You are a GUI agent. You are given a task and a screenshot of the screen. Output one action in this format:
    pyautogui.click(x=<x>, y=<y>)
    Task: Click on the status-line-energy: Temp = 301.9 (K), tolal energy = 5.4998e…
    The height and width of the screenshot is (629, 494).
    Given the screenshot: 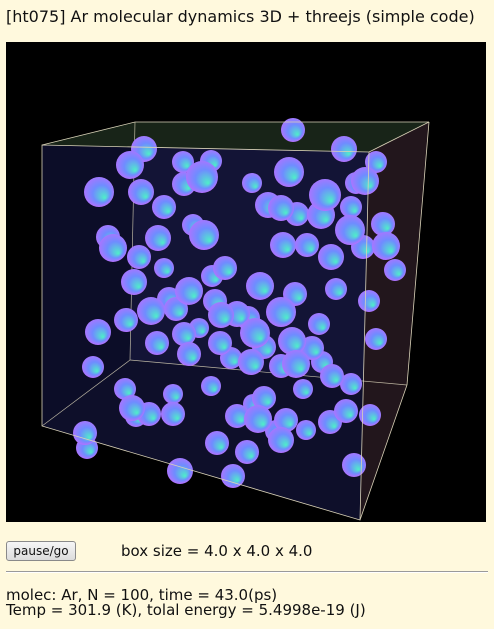 What is the action you would take?
    pyautogui.click(x=186, y=610)
    